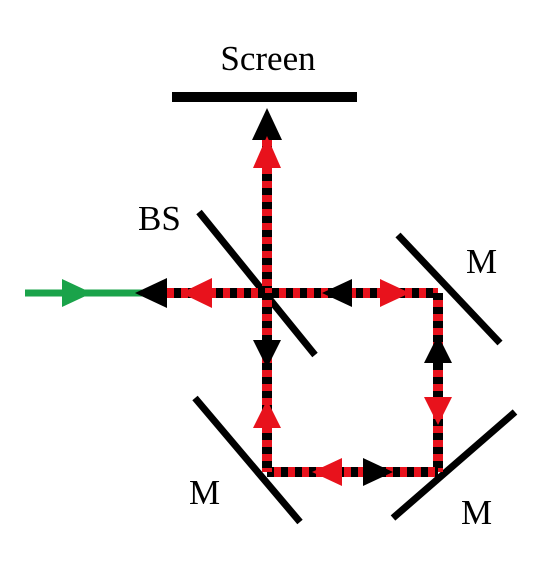 Image resolution: width=548 pixels, height=570 pixels. What do you see at coordinates (454, 465) in the screenshot?
I see `mirror-lower-right` at bounding box center [454, 465].